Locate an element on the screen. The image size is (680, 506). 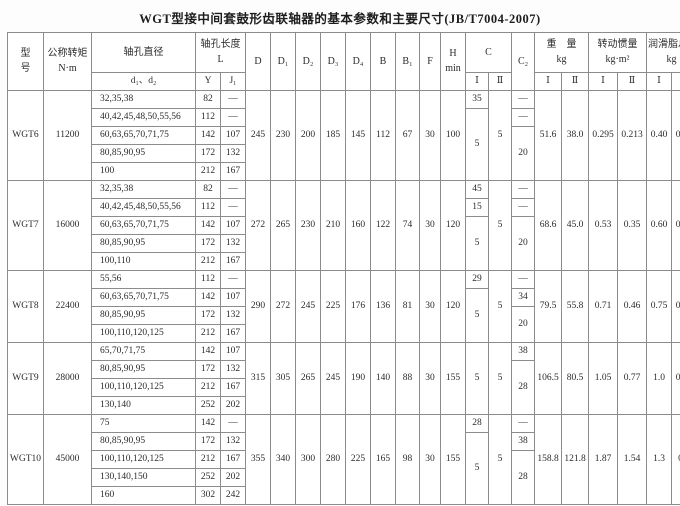
cell-D: 290 is located at coordinates (258, 306).